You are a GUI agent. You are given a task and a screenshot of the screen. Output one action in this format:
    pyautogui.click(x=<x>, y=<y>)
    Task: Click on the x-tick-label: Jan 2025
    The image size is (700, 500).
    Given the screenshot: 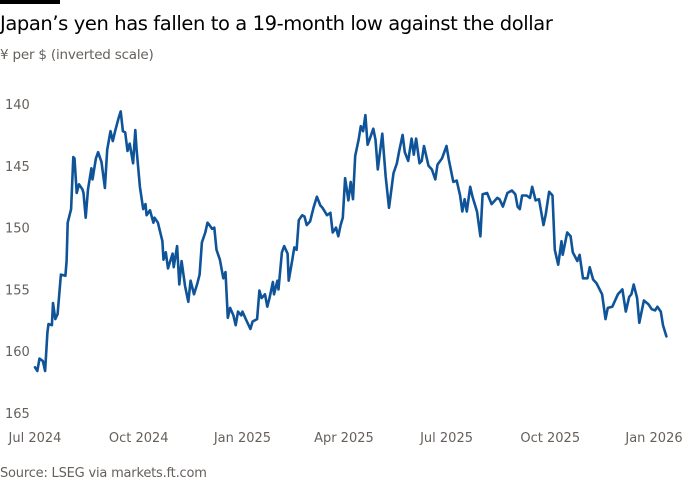 What is the action you would take?
    pyautogui.click(x=242, y=438)
    